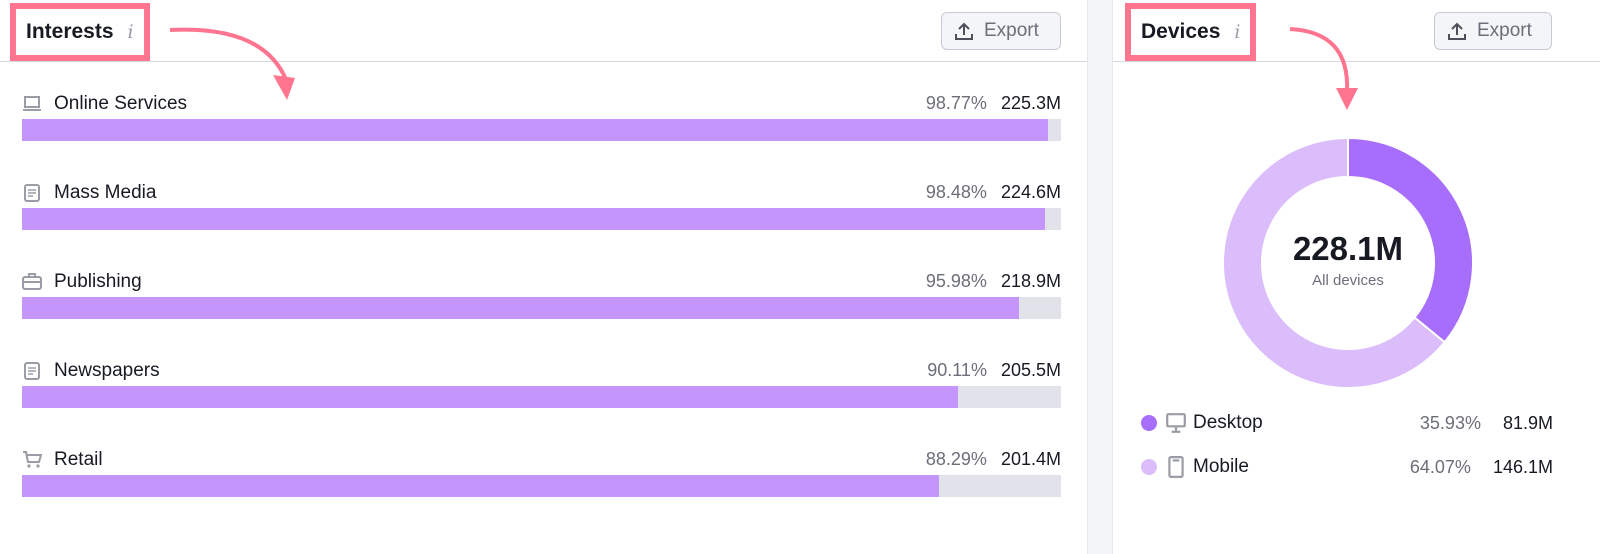  I want to click on device-label: Mobile, so click(1221, 466).